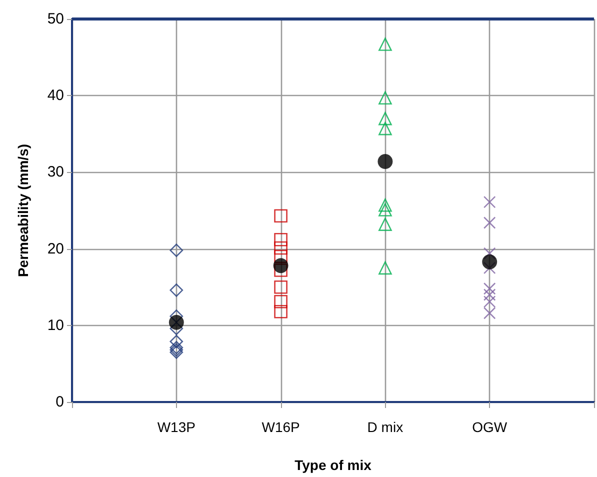  Describe the element at coordinates (55, 95) in the screenshot. I see `y-tick-label: 40` at that location.